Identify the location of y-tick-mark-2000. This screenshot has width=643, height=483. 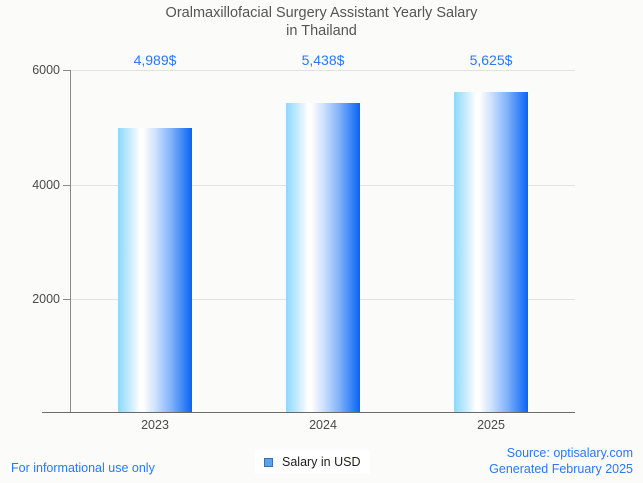
(66, 299).